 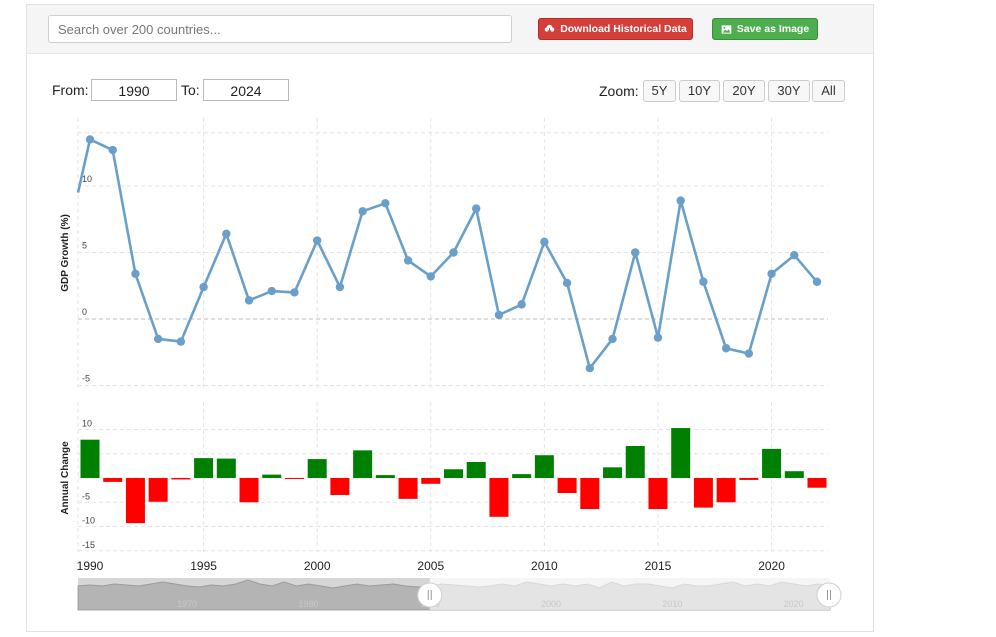 What do you see at coordinates (829, 595) in the screenshot?
I see `navigator-handle-right` at bounding box center [829, 595].